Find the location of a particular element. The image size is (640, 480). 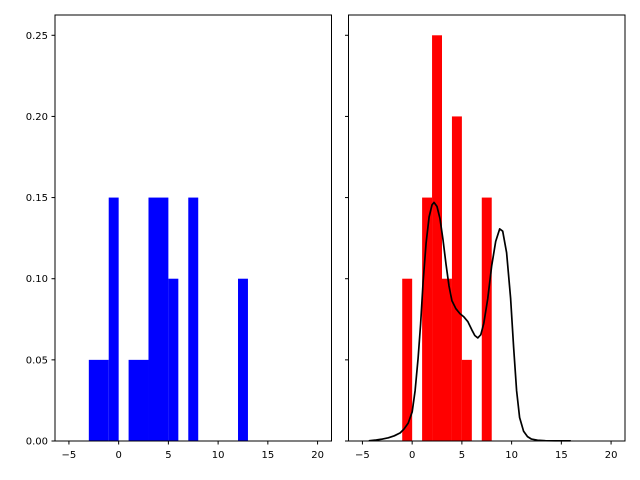

y-tick-label: 0.05 is located at coordinates (37, 360).